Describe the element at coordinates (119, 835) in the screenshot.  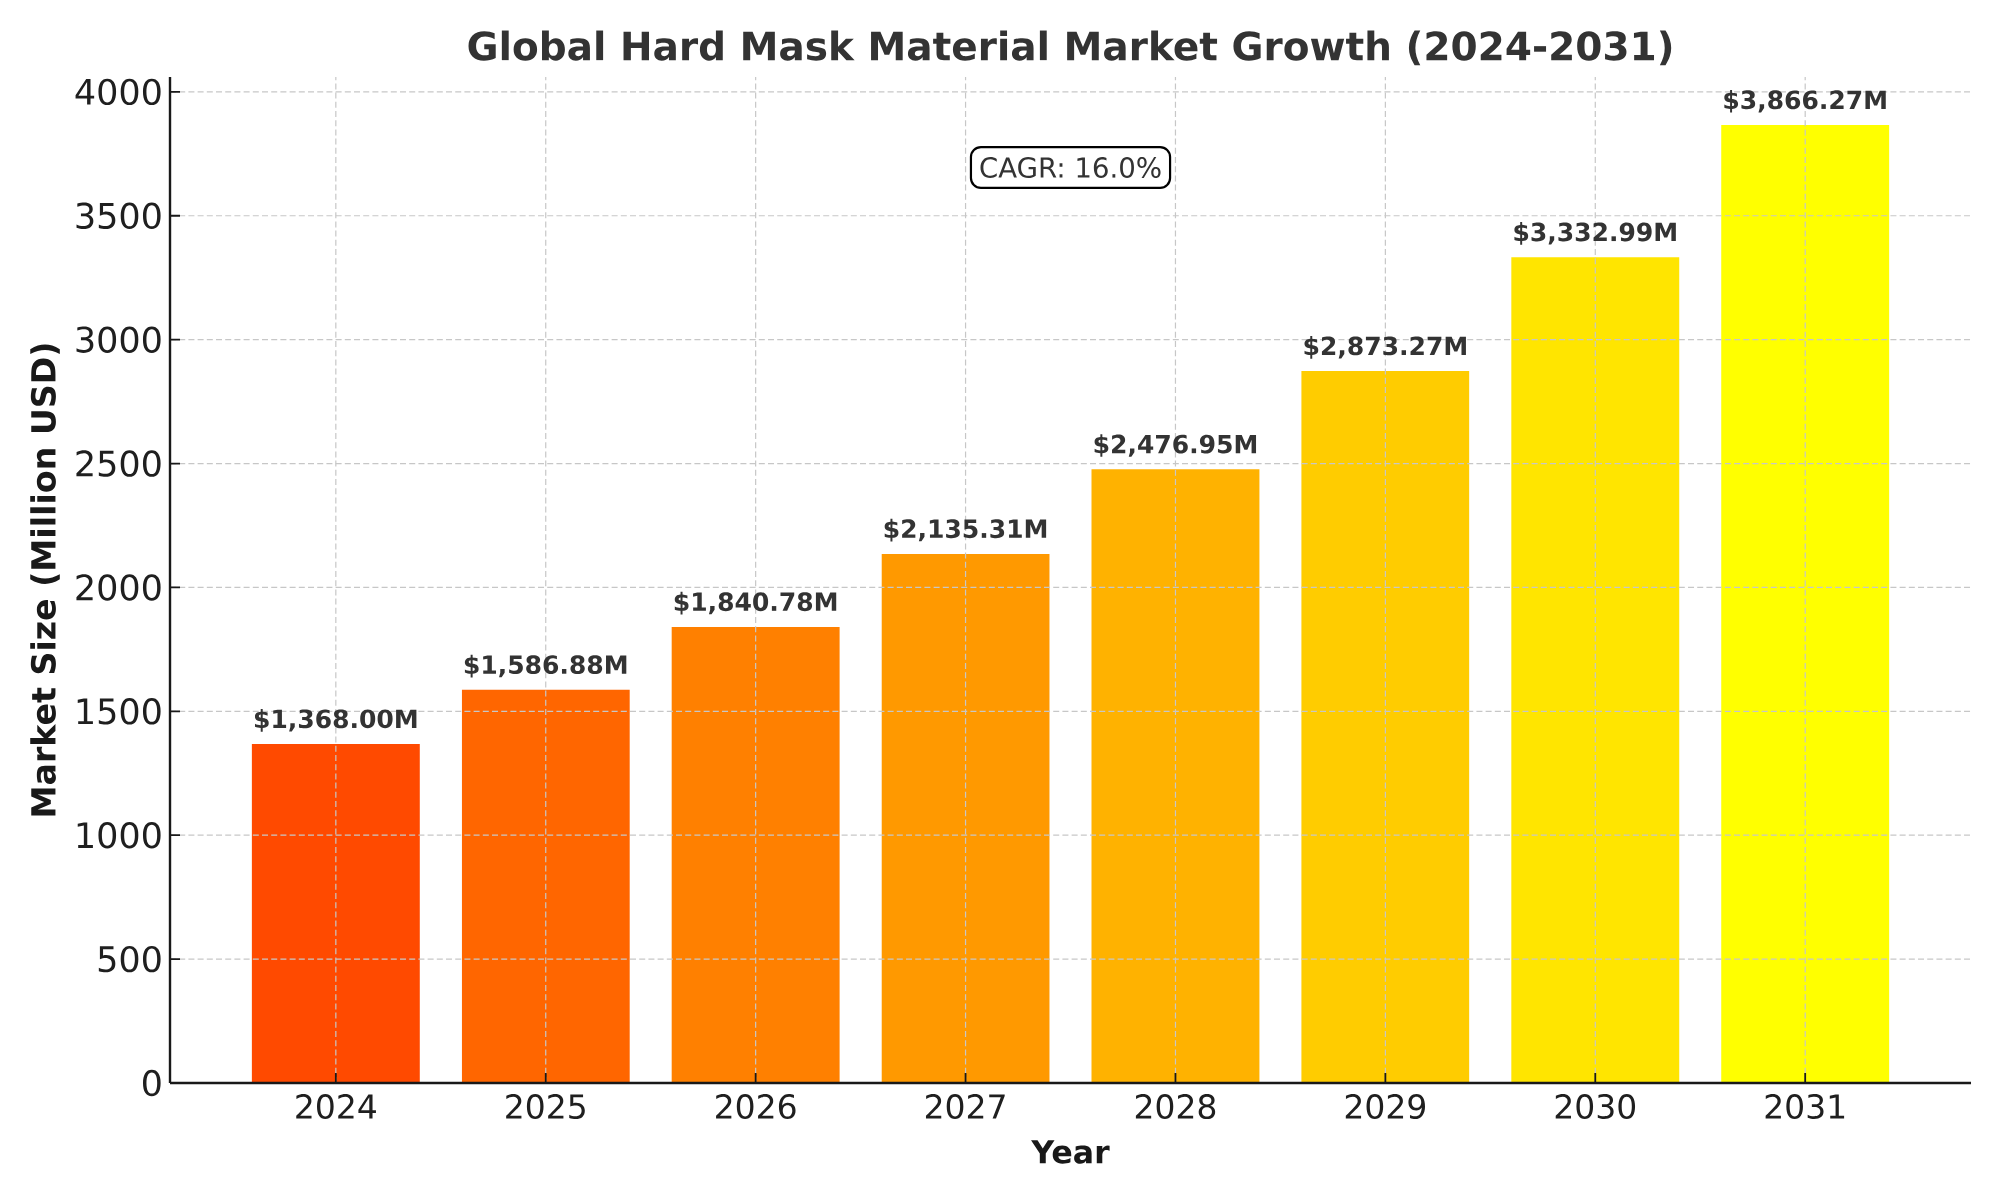
I see `y-tick-label: 1000` at that location.